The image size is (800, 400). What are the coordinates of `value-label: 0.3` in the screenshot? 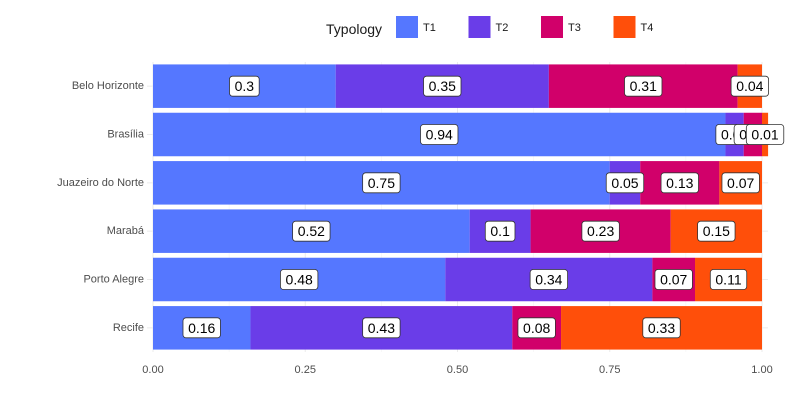 It's located at (244, 86).